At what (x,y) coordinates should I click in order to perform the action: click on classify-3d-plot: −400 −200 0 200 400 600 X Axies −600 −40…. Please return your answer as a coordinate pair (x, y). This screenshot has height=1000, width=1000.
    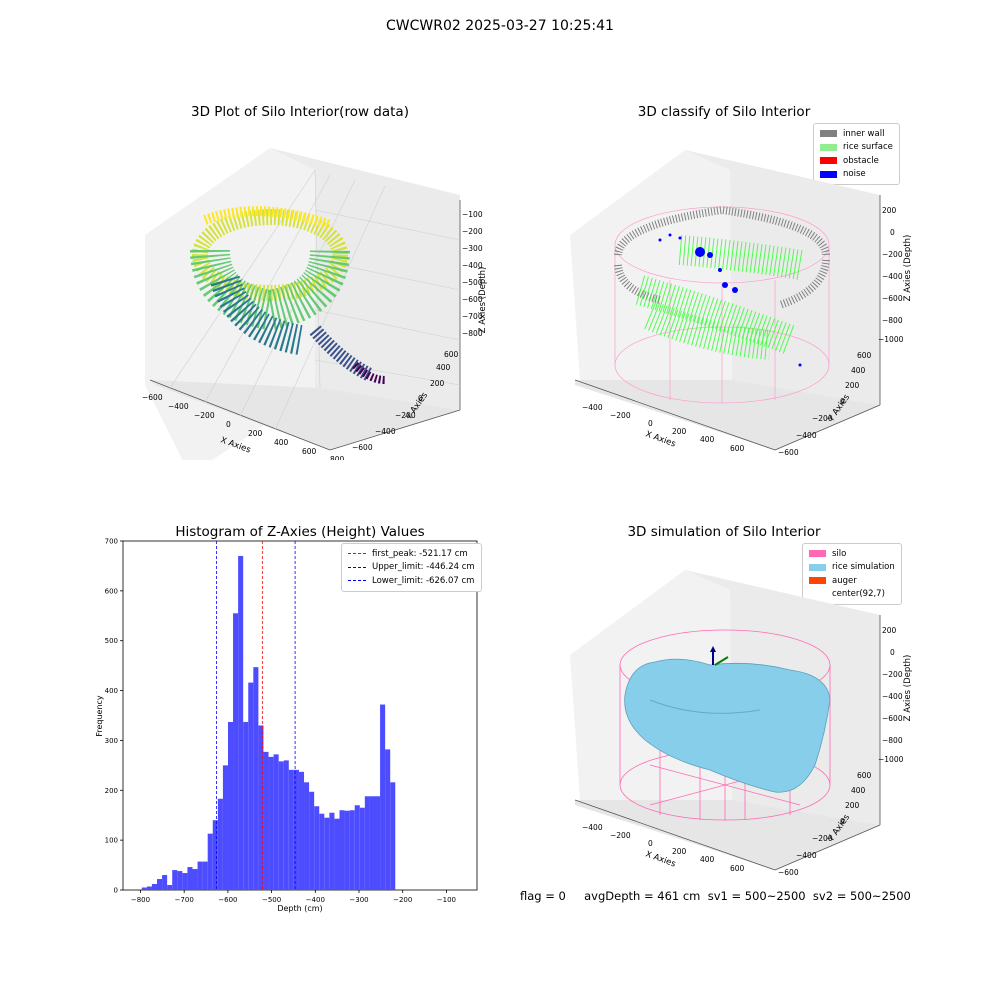
    Looking at the image, I should click on (741, 303).